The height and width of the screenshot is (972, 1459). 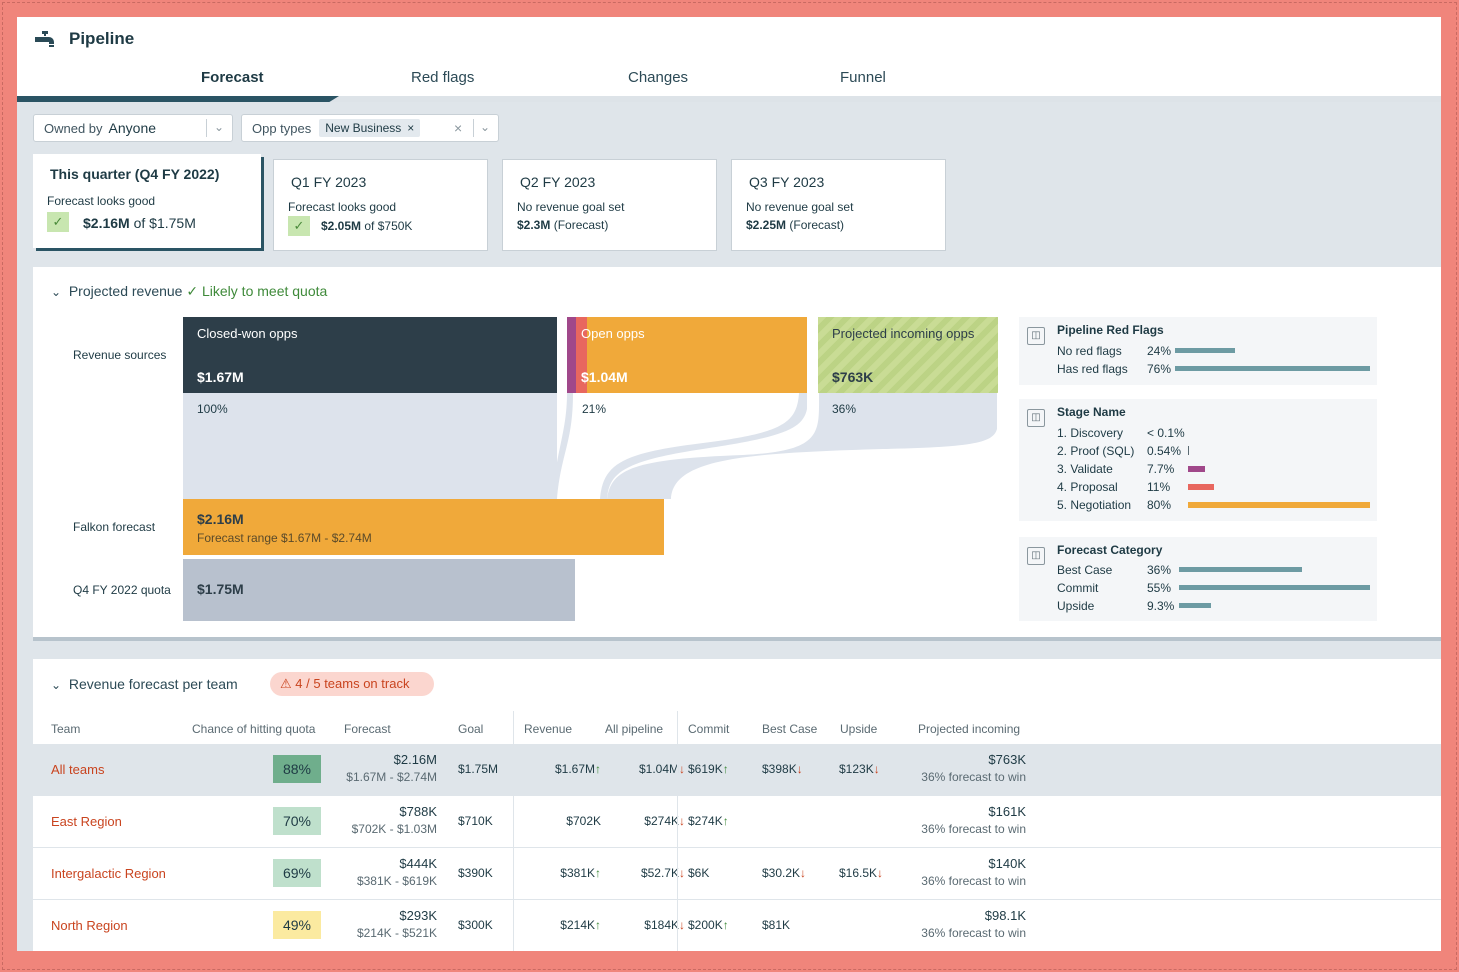 What do you see at coordinates (708, 821) in the screenshot?
I see `commit-cell: $274K↑` at bounding box center [708, 821].